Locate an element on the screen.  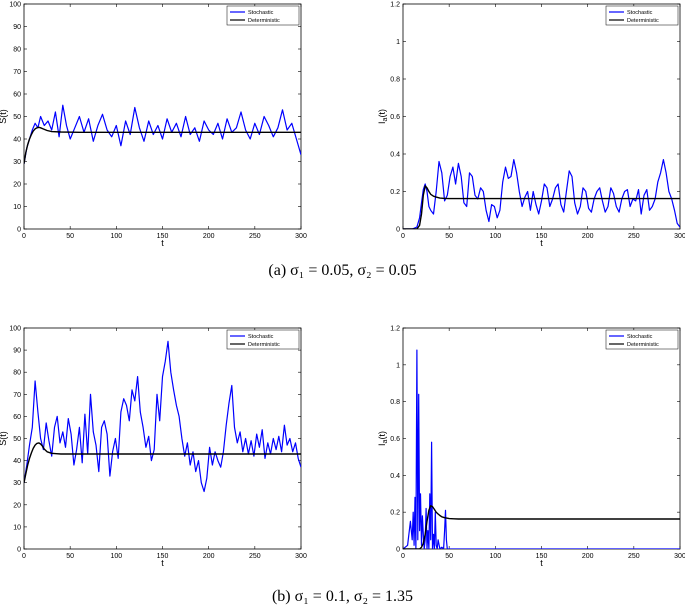
y-tick-label: 0.2 is located at coordinates (395, 513).